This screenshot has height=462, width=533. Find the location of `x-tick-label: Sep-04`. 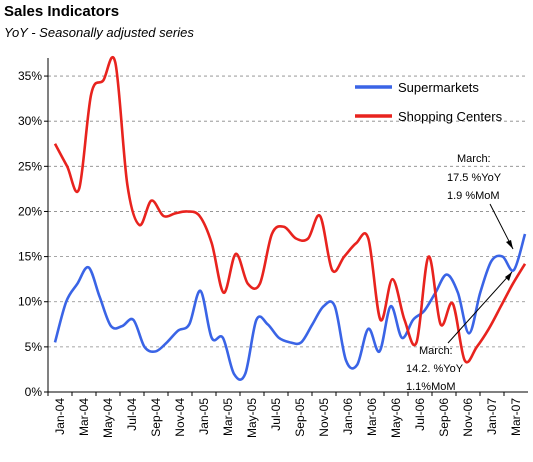

x-tick-label: Sep-04 is located at coordinates (156, 417).